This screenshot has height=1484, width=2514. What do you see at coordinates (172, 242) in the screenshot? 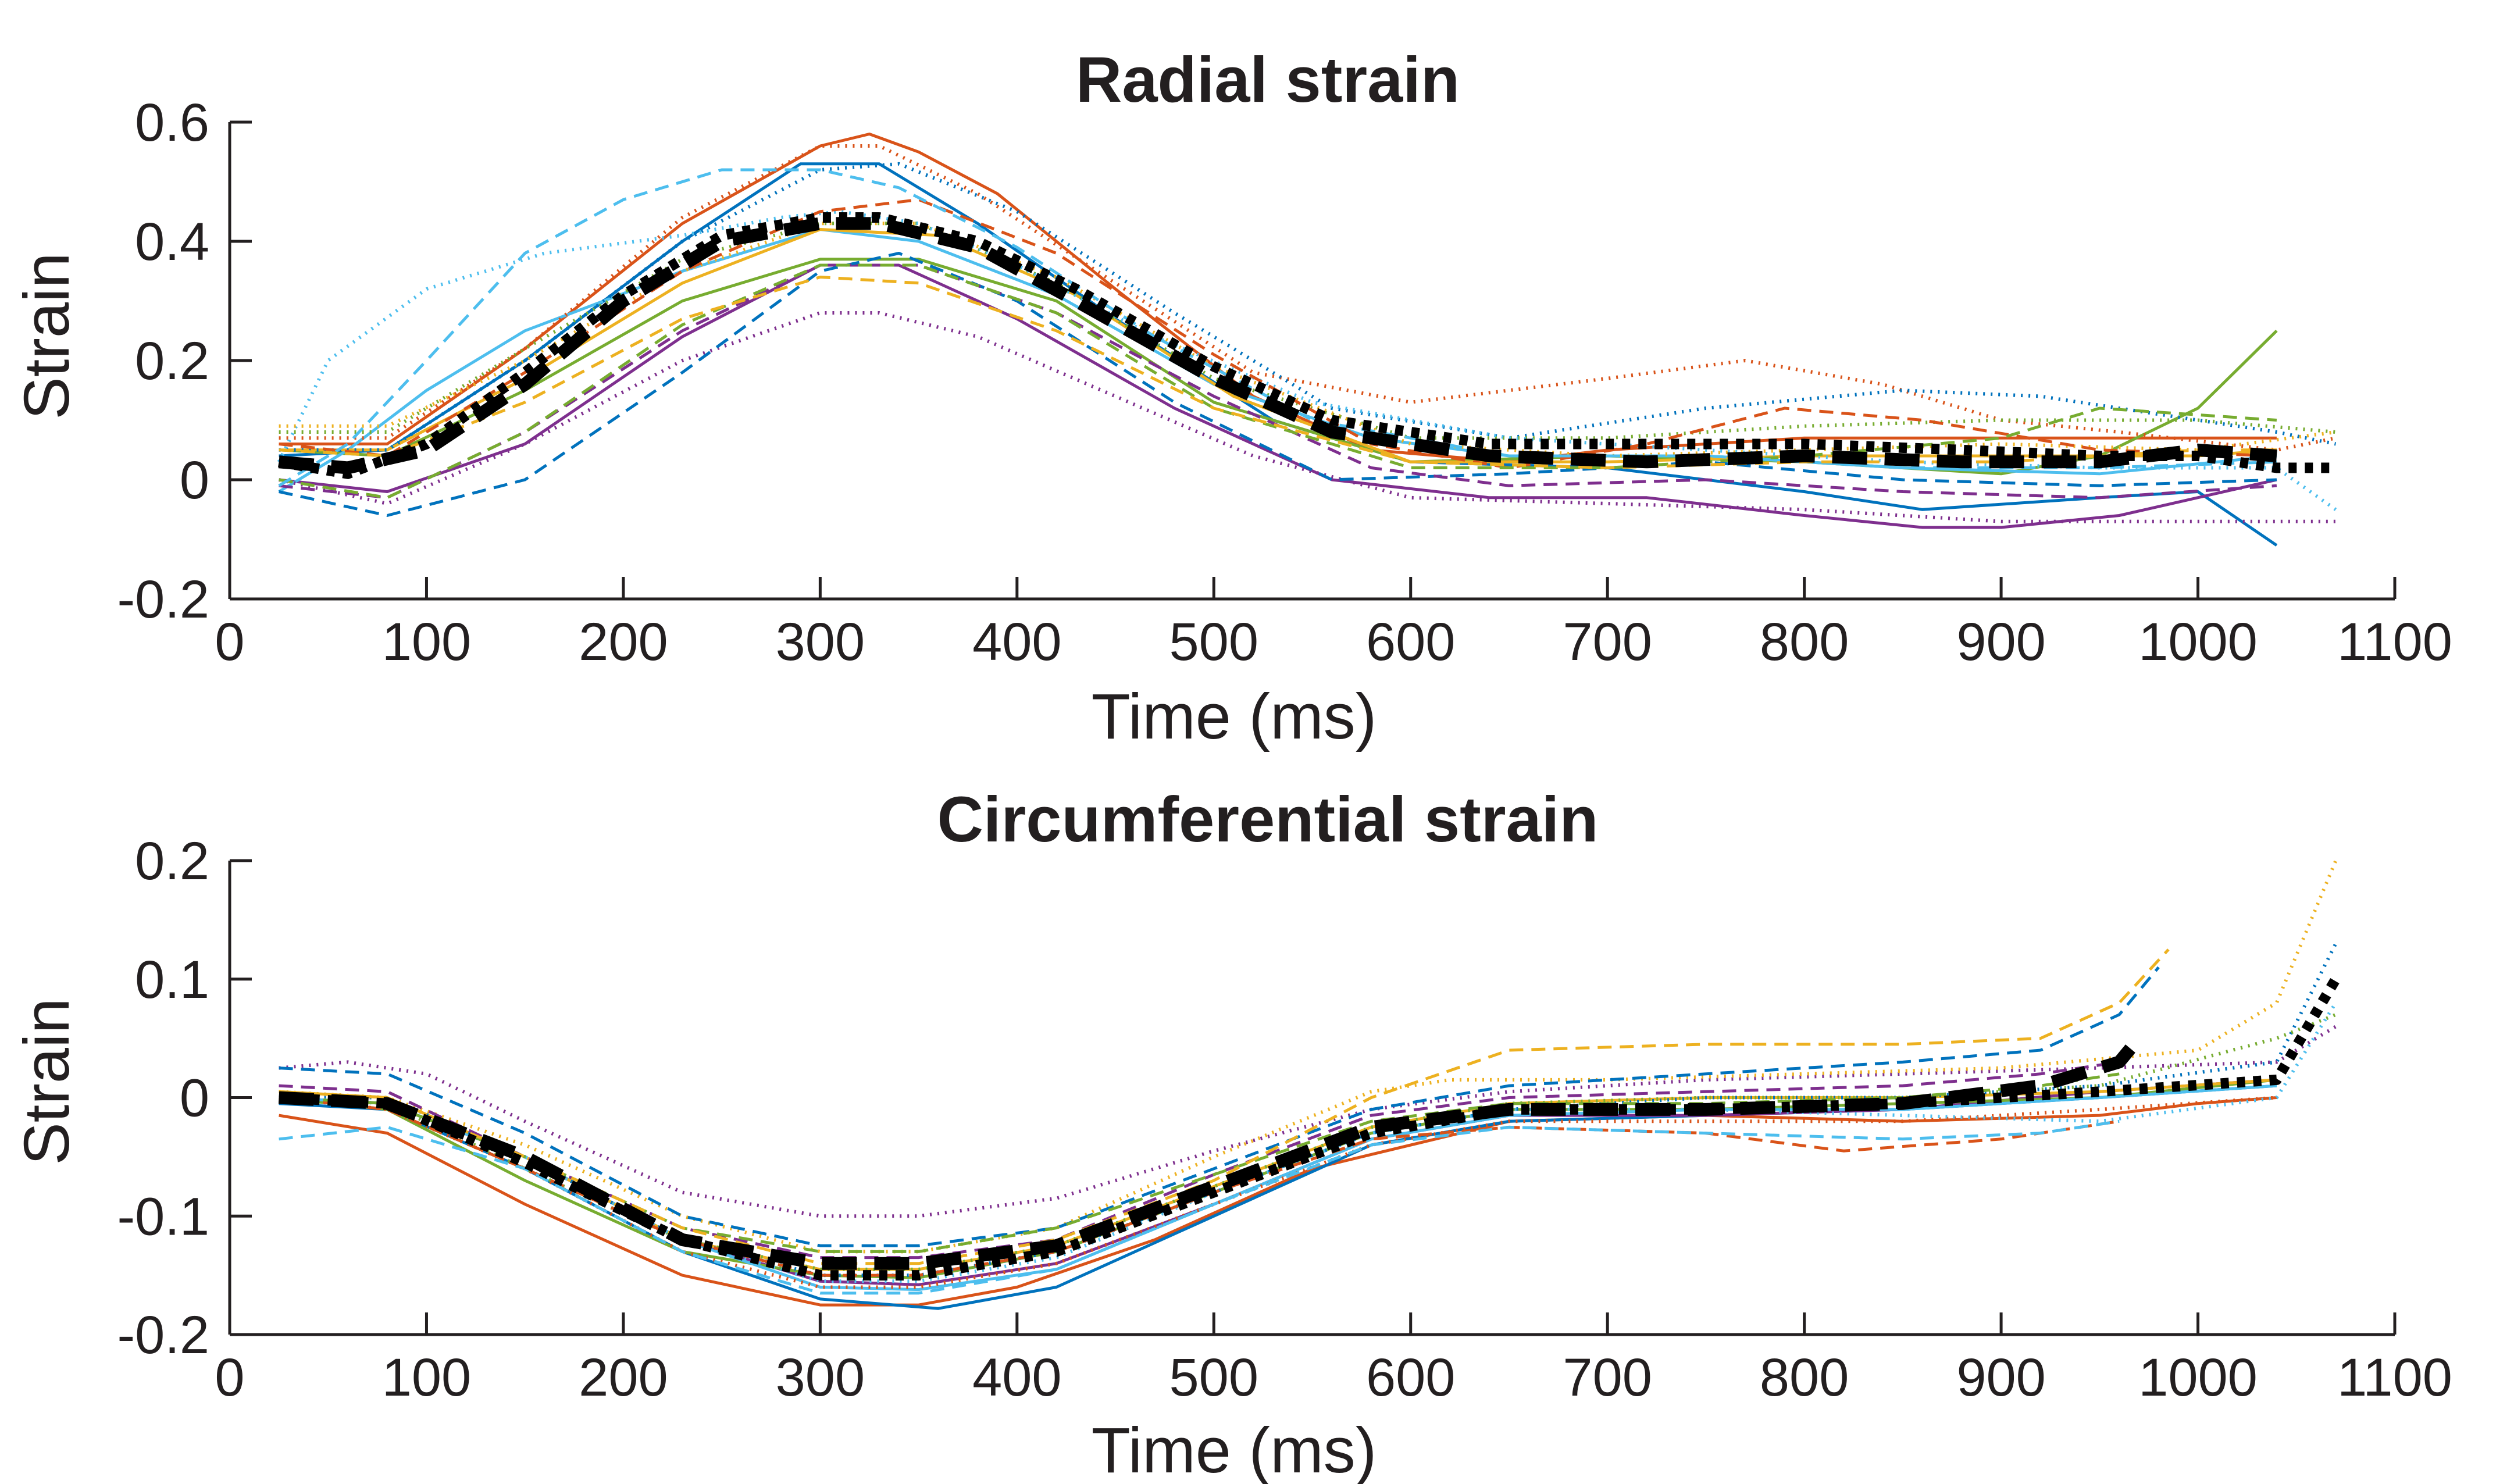
I see `y-tick-label: 0.4` at bounding box center [172, 242].